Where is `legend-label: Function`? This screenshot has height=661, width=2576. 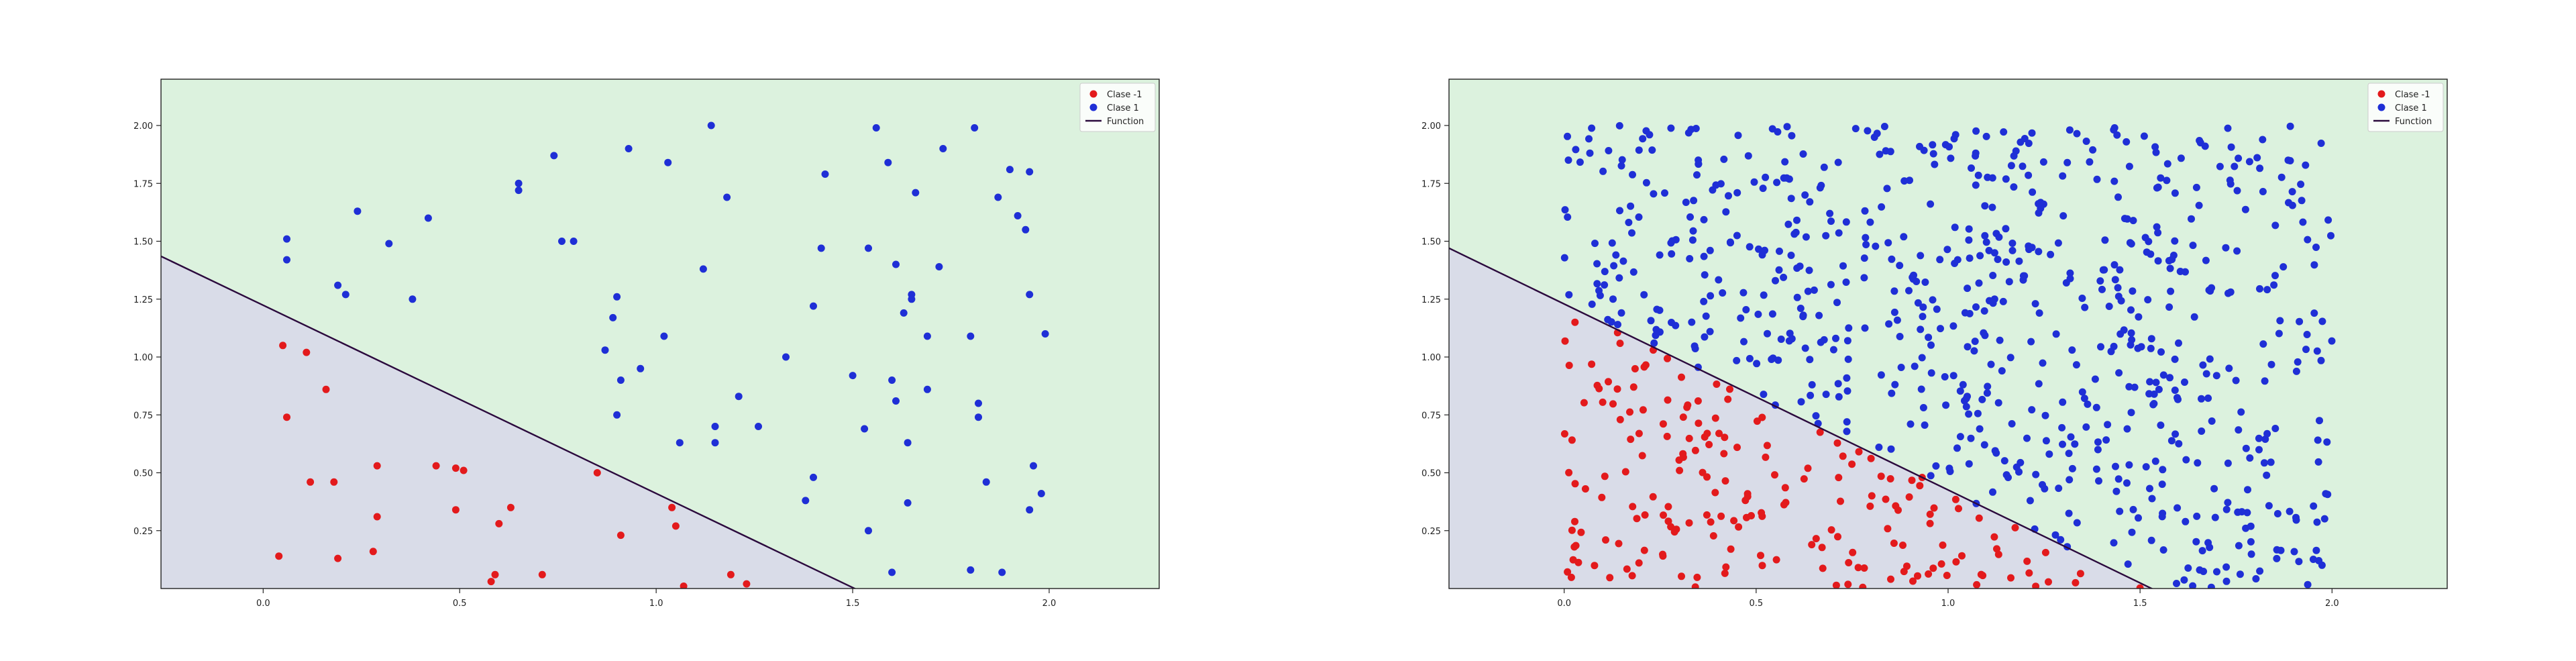 legend-label: Function is located at coordinates (1125, 122).